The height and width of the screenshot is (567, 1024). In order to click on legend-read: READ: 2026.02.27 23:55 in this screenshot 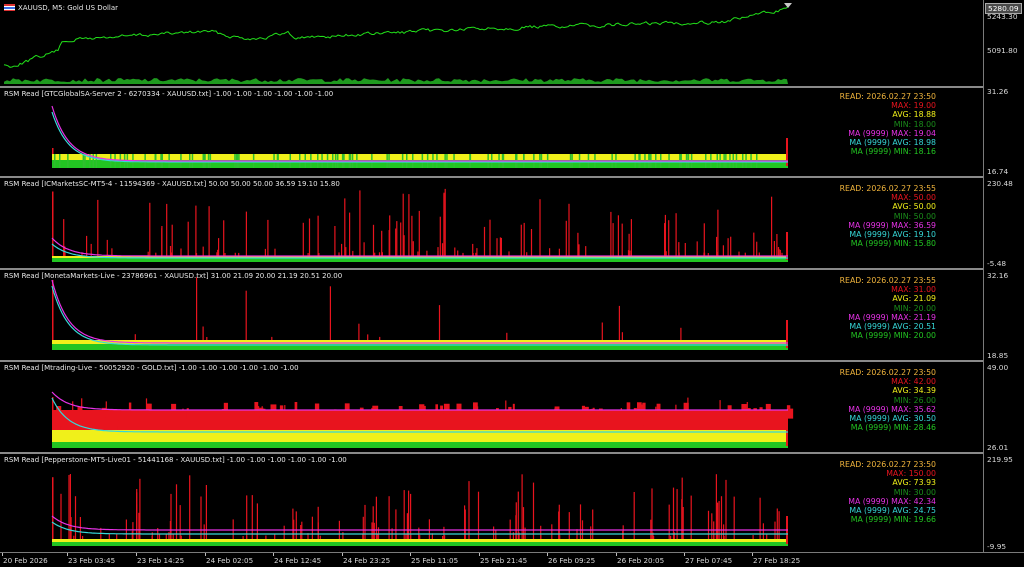, I will do `click(887, 280)`.